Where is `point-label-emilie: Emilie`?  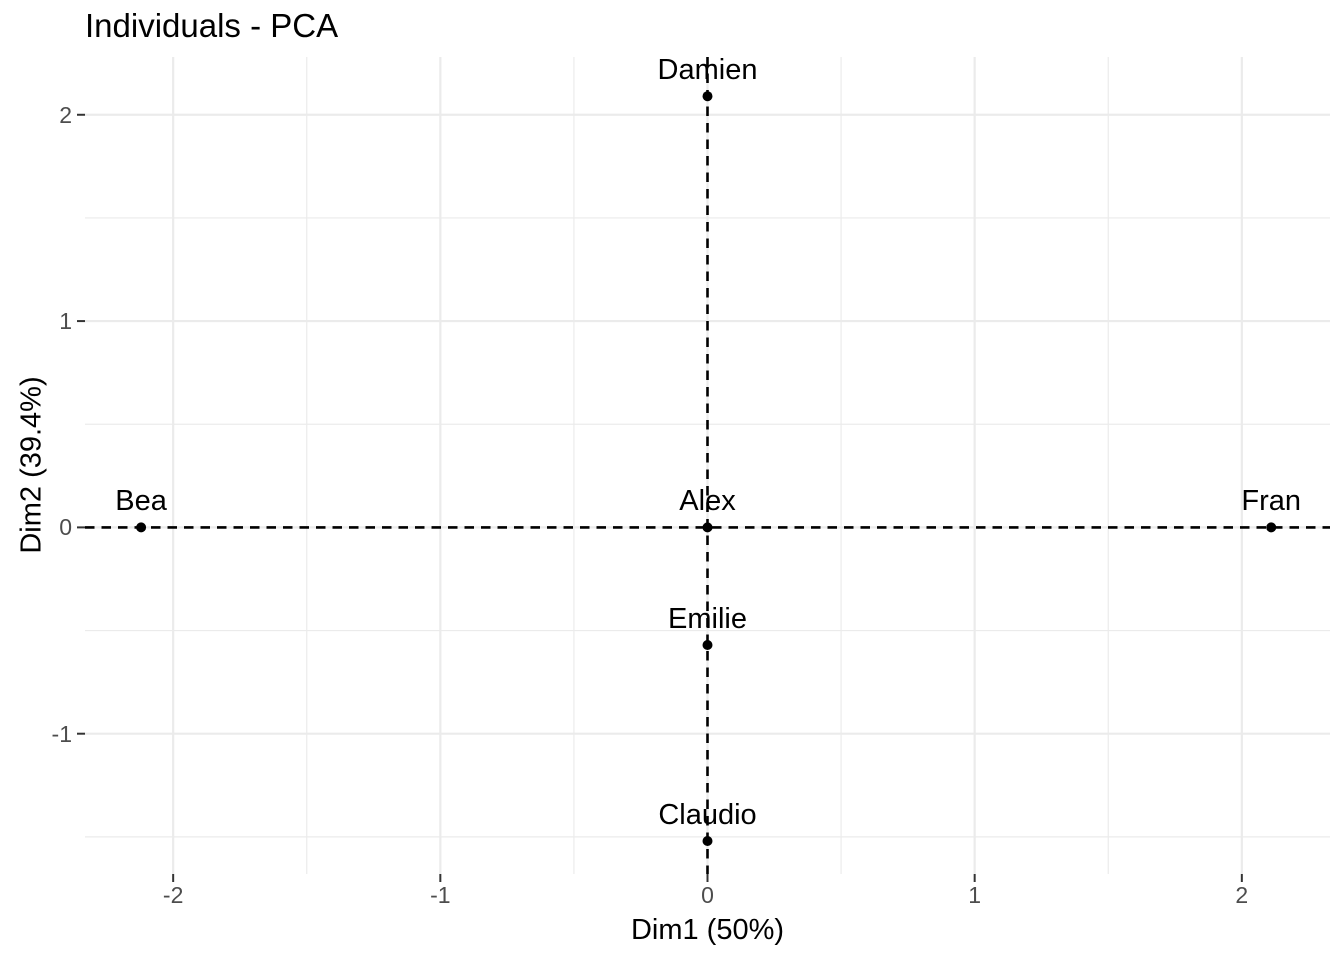 point-label-emilie: Emilie is located at coordinates (707, 618).